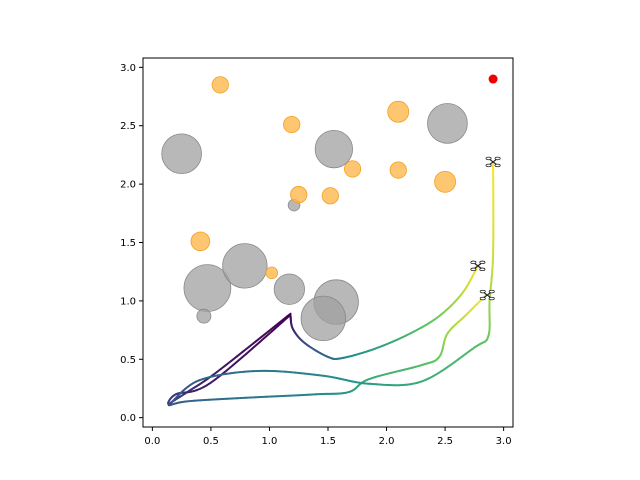  Describe the element at coordinates (445, 441) in the screenshot. I see `x-tick-label: 2.5` at that location.